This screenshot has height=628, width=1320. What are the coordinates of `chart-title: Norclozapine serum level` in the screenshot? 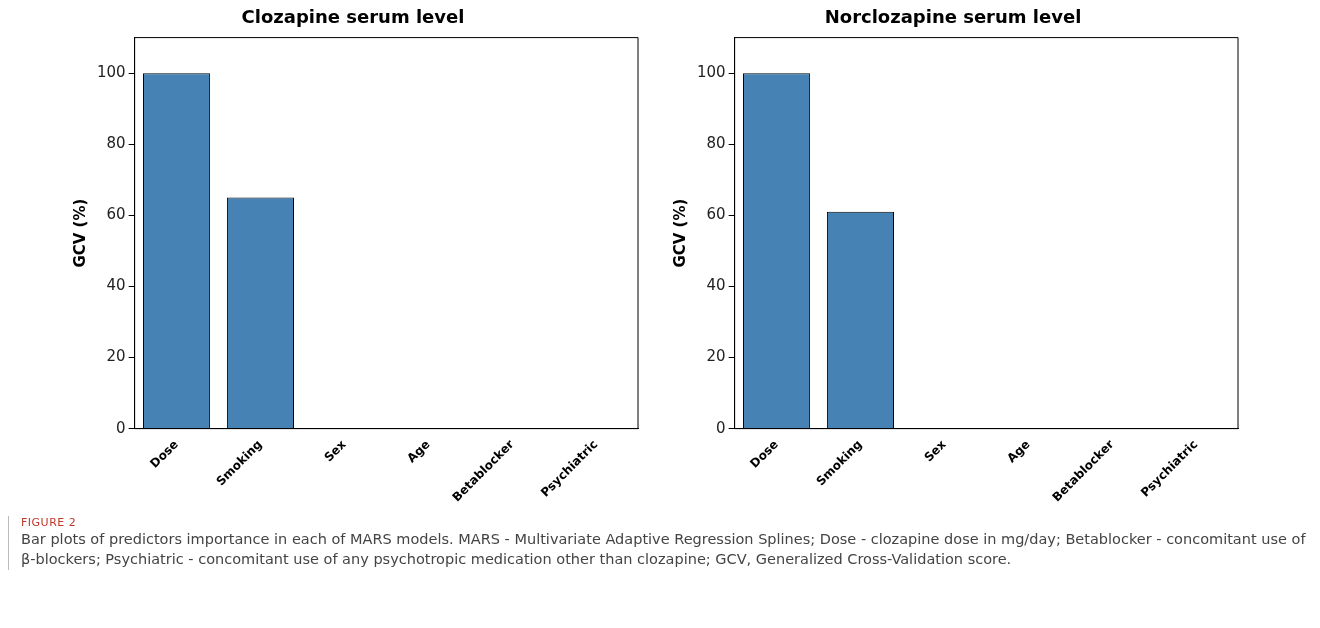 It's located at (953, 17).